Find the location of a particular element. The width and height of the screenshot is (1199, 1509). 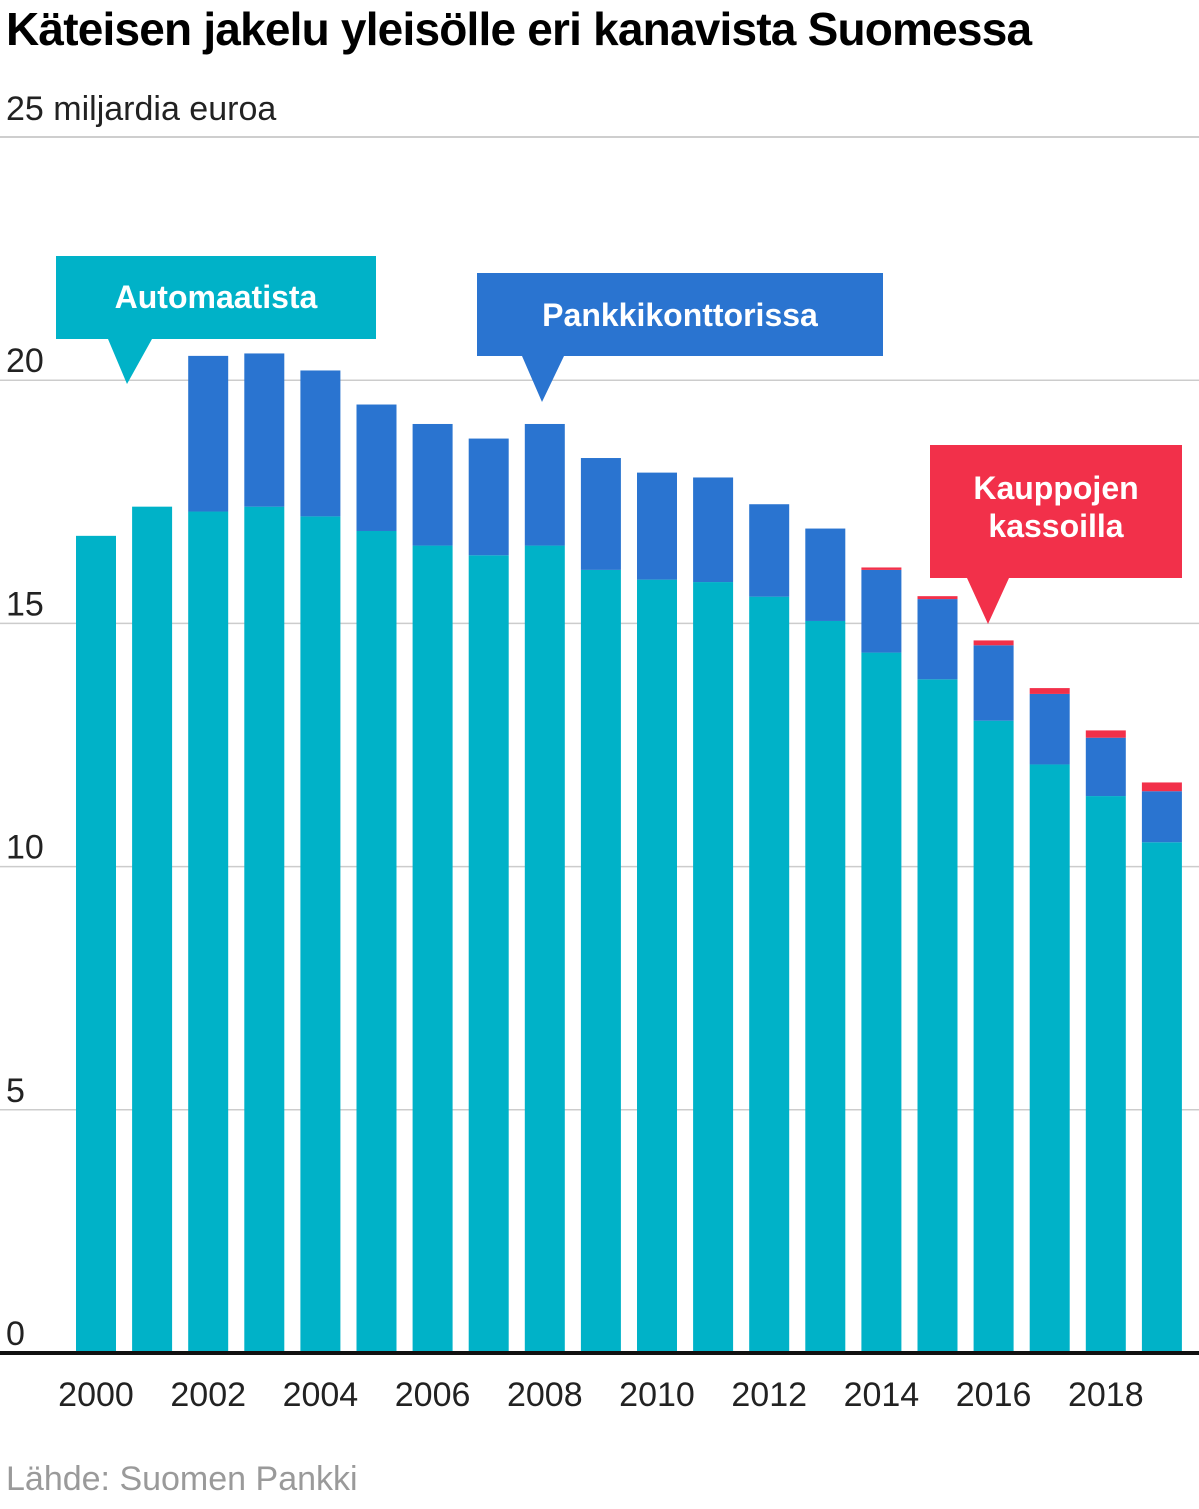

callout-kauppojen-kassoilla-bubble is located at coordinates (1056, 534).